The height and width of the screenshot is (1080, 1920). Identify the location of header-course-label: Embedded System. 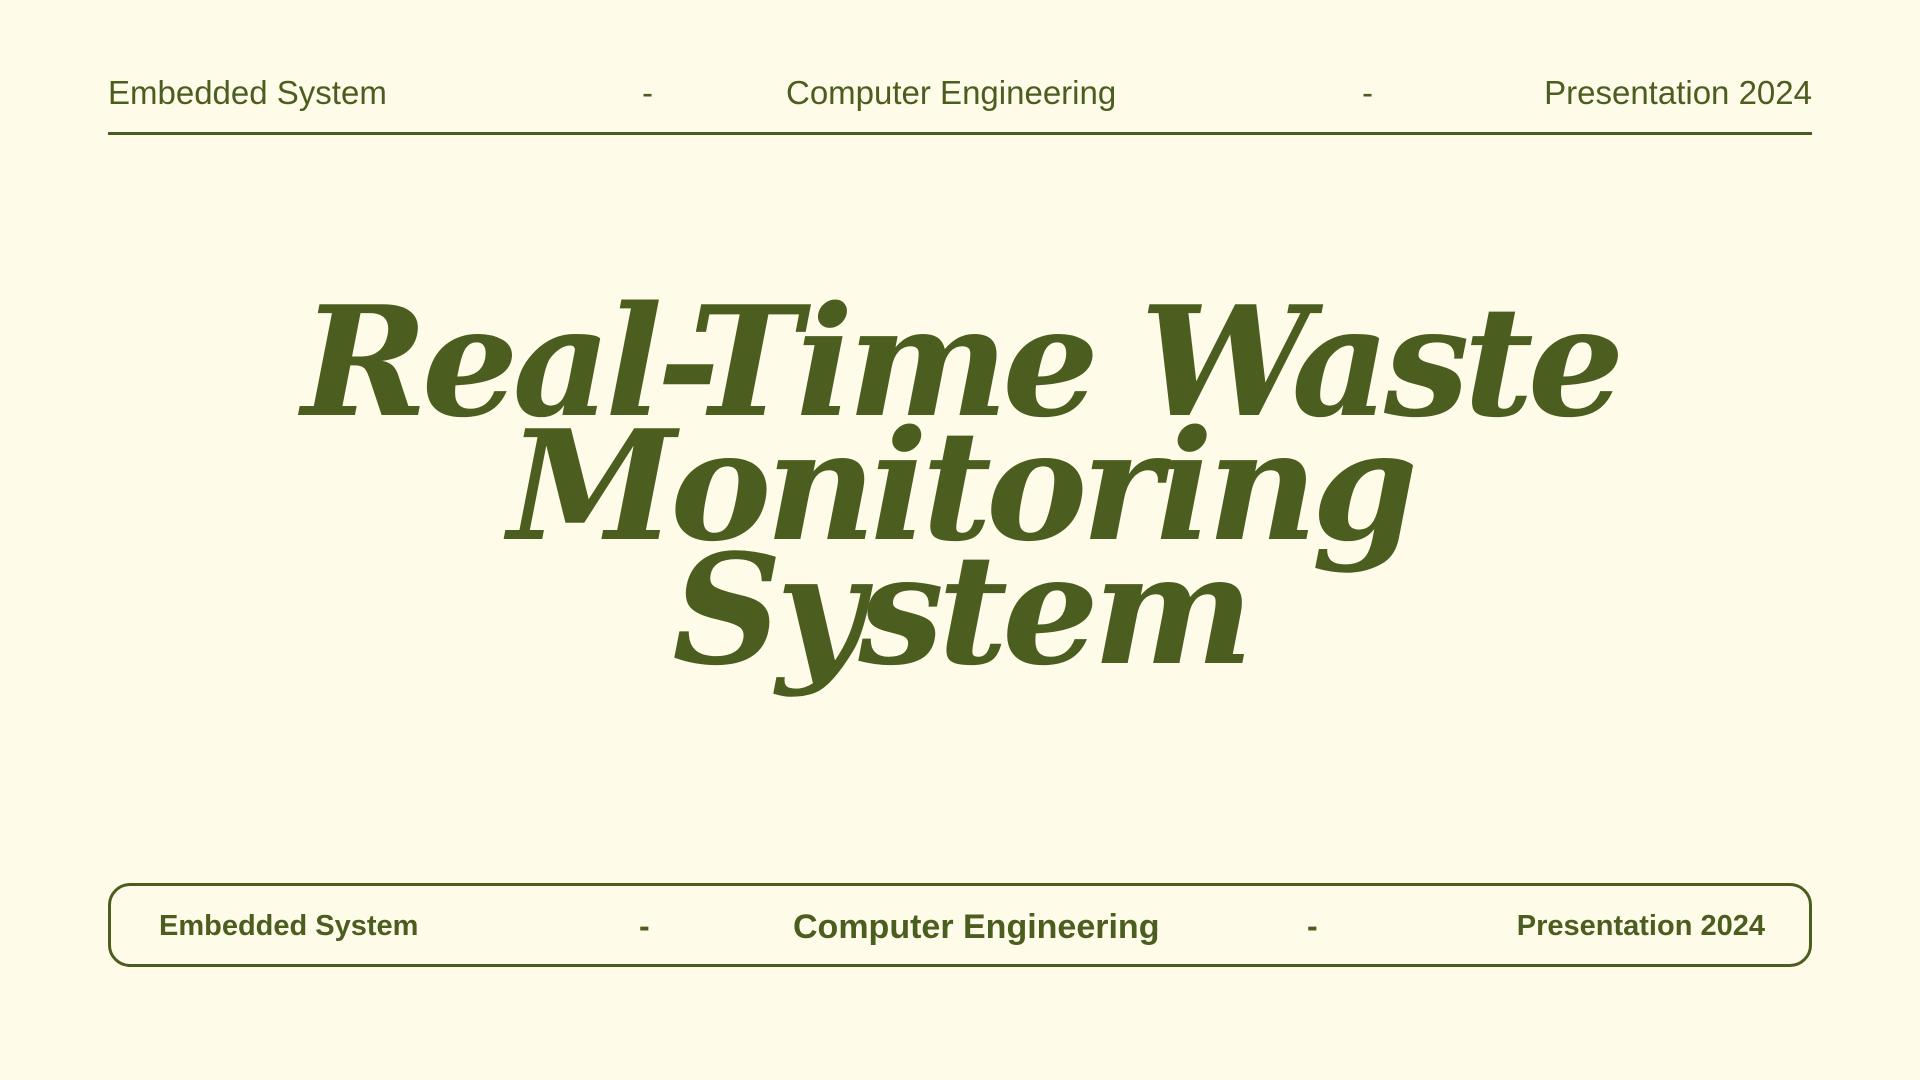
(247, 92).